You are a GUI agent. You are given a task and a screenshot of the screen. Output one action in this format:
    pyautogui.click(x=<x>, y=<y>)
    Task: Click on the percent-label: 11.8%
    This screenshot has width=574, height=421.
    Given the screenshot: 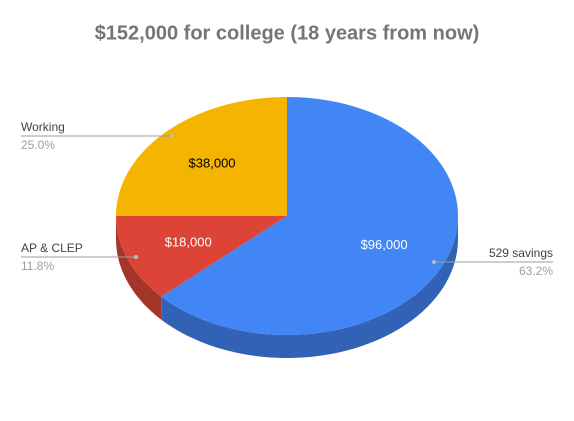 What is the action you would take?
    pyautogui.click(x=37, y=266)
    